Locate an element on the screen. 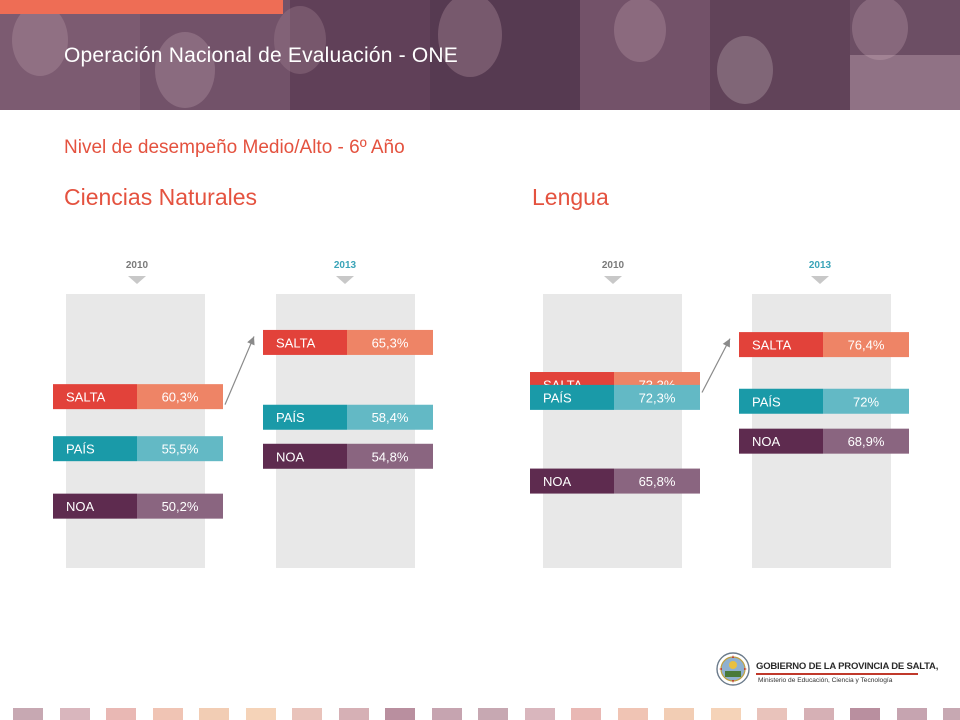  bar-noa-2010: NOA 50,2% is located at coordinates (138, 506).